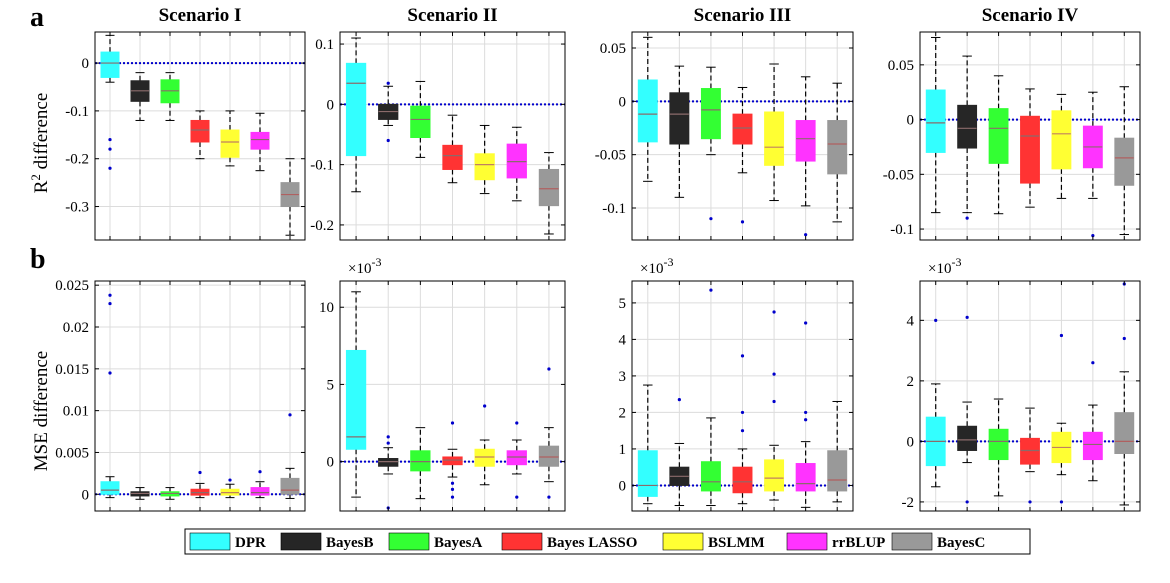 This screenshot has height=583, width=1170. What do you see at coordinates (40, 143) in the screenshot?
I see `r2-difference-ylabel: R2 difference` at bounding box center [40, 143].